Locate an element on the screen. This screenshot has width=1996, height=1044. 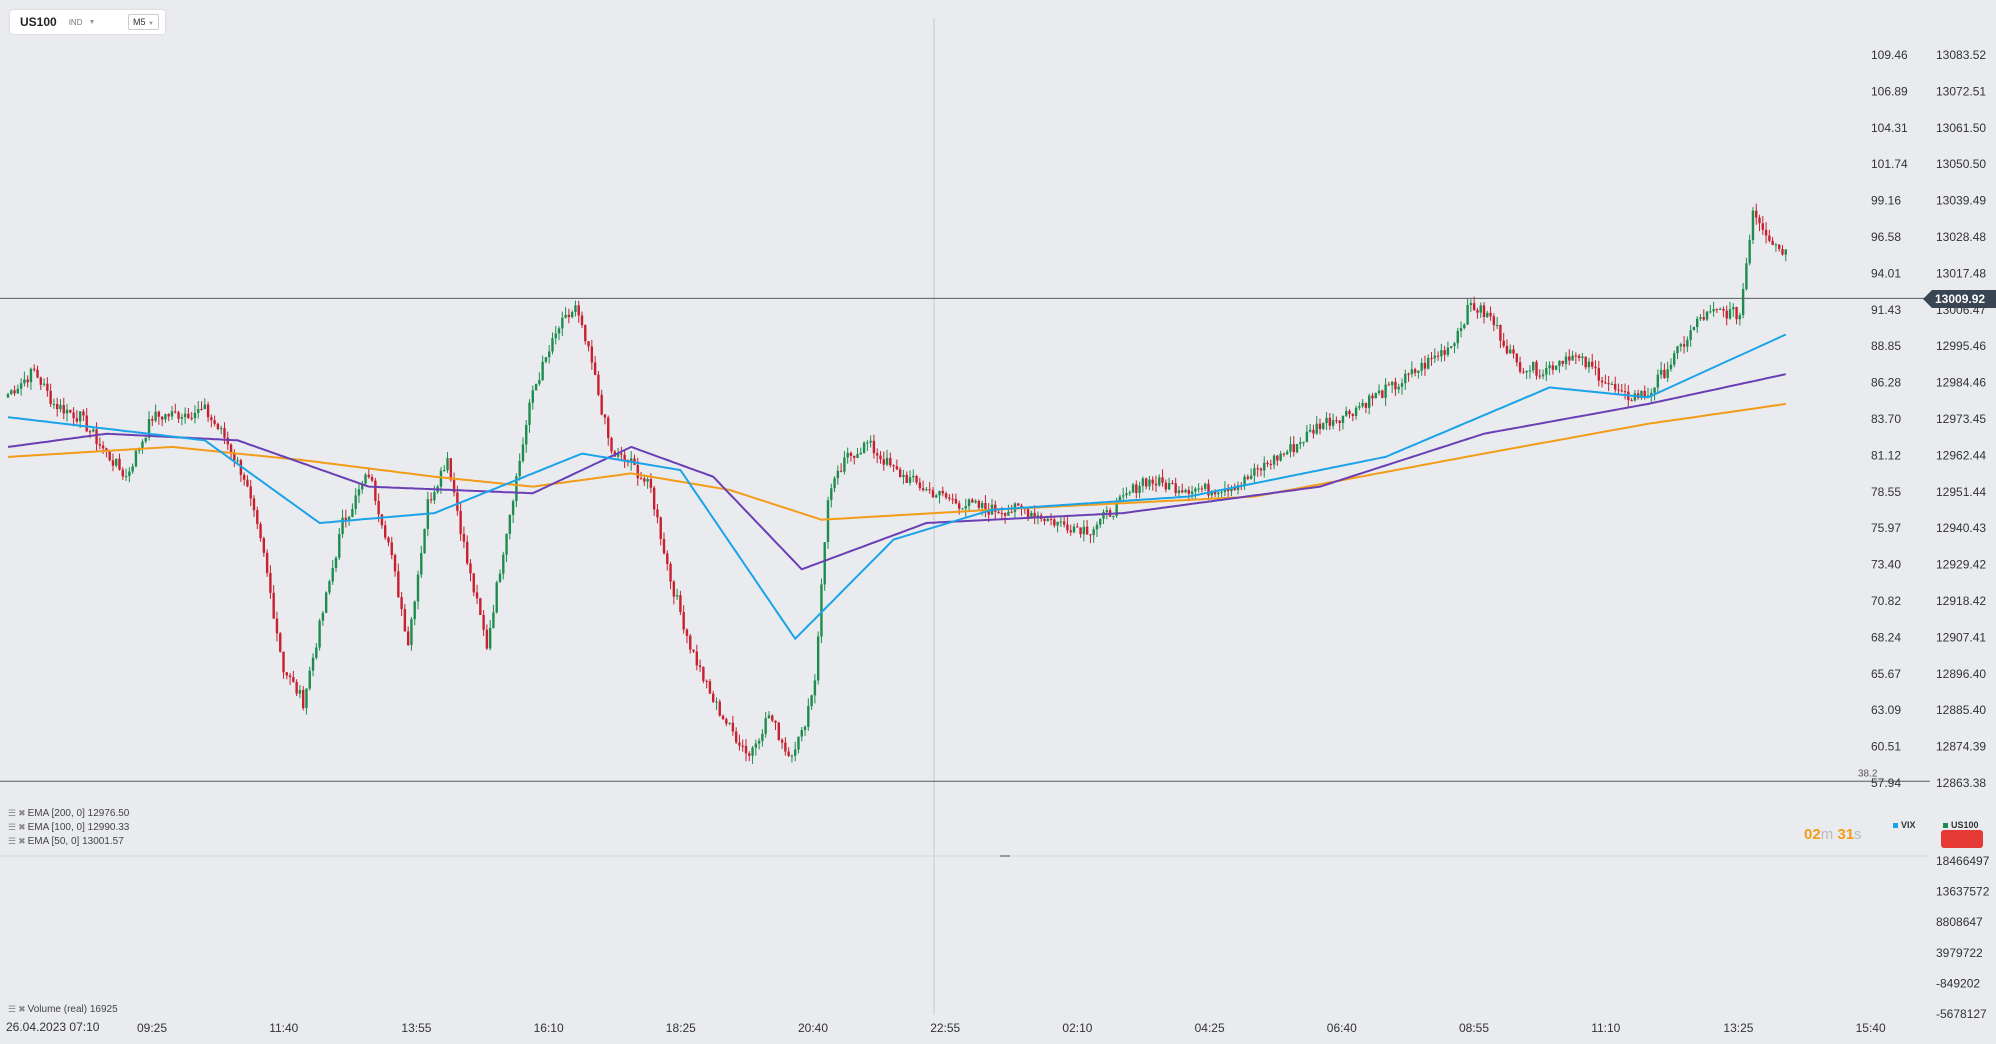
indicator-ema100: ☰ ✖ EMA [100, 0] 12990.33 is located at coordinates (68, 827).